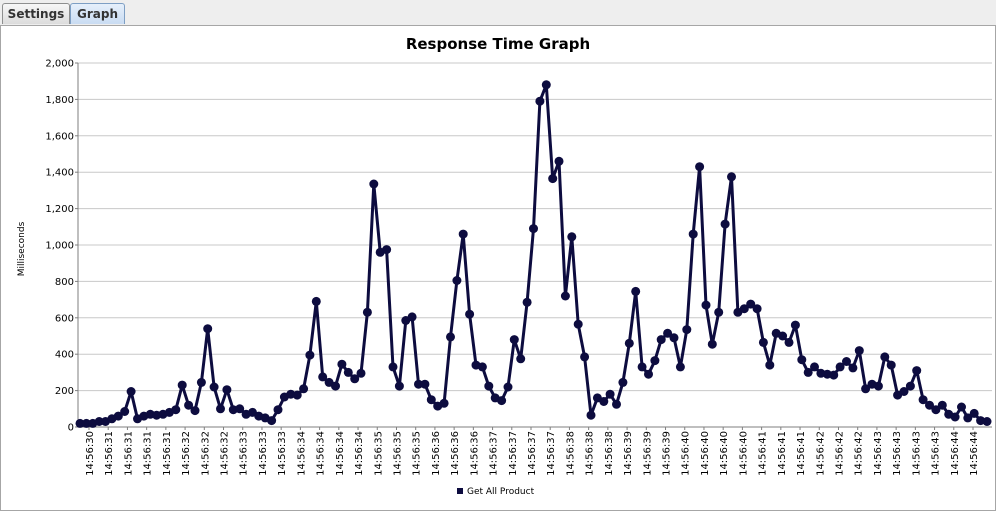 The height and width of the screenshot is (511, 996). What do you see at coordinates (494, 453) in the screenshot?
I see `x-tick-label: 14:56:37` at bounding box center [494, 453].